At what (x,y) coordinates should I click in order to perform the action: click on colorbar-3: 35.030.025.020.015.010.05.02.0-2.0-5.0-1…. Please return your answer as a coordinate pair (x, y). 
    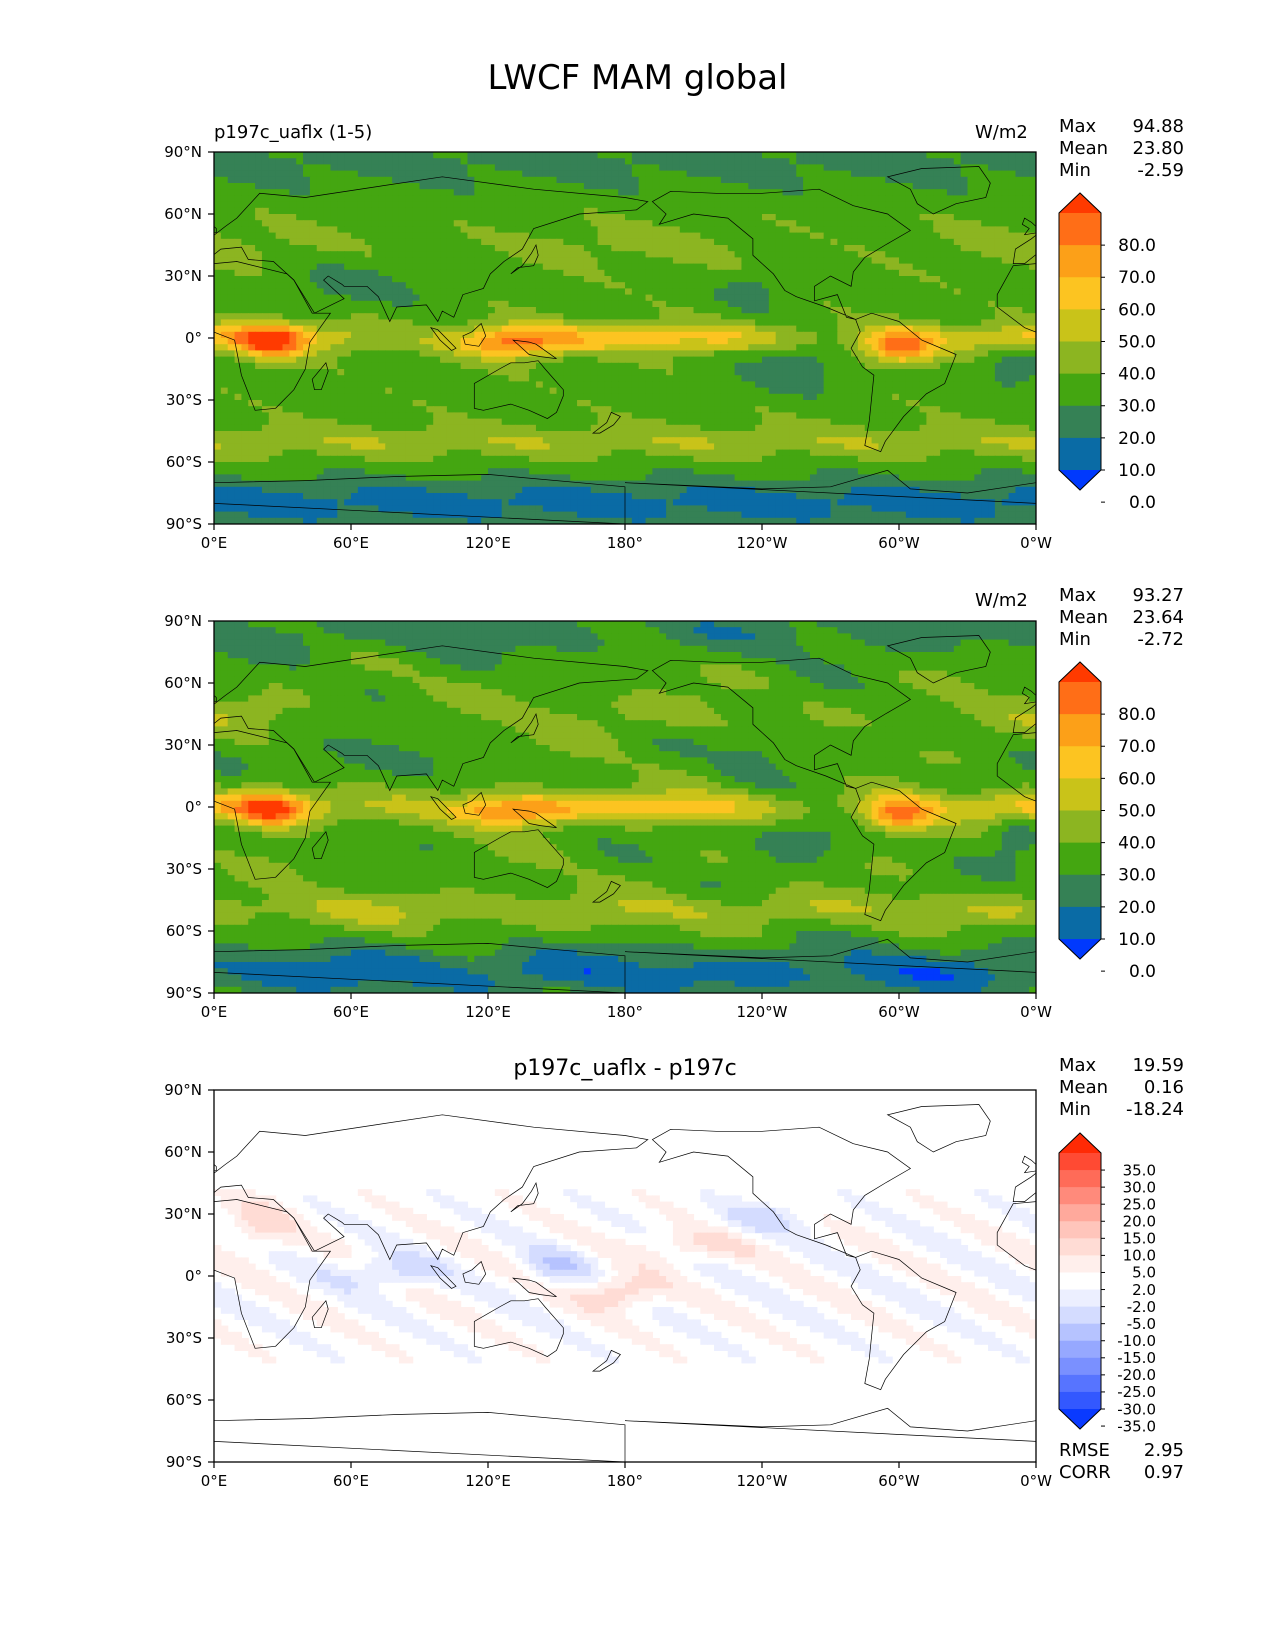
    Looking at the image, I should click on (1107, 1283).